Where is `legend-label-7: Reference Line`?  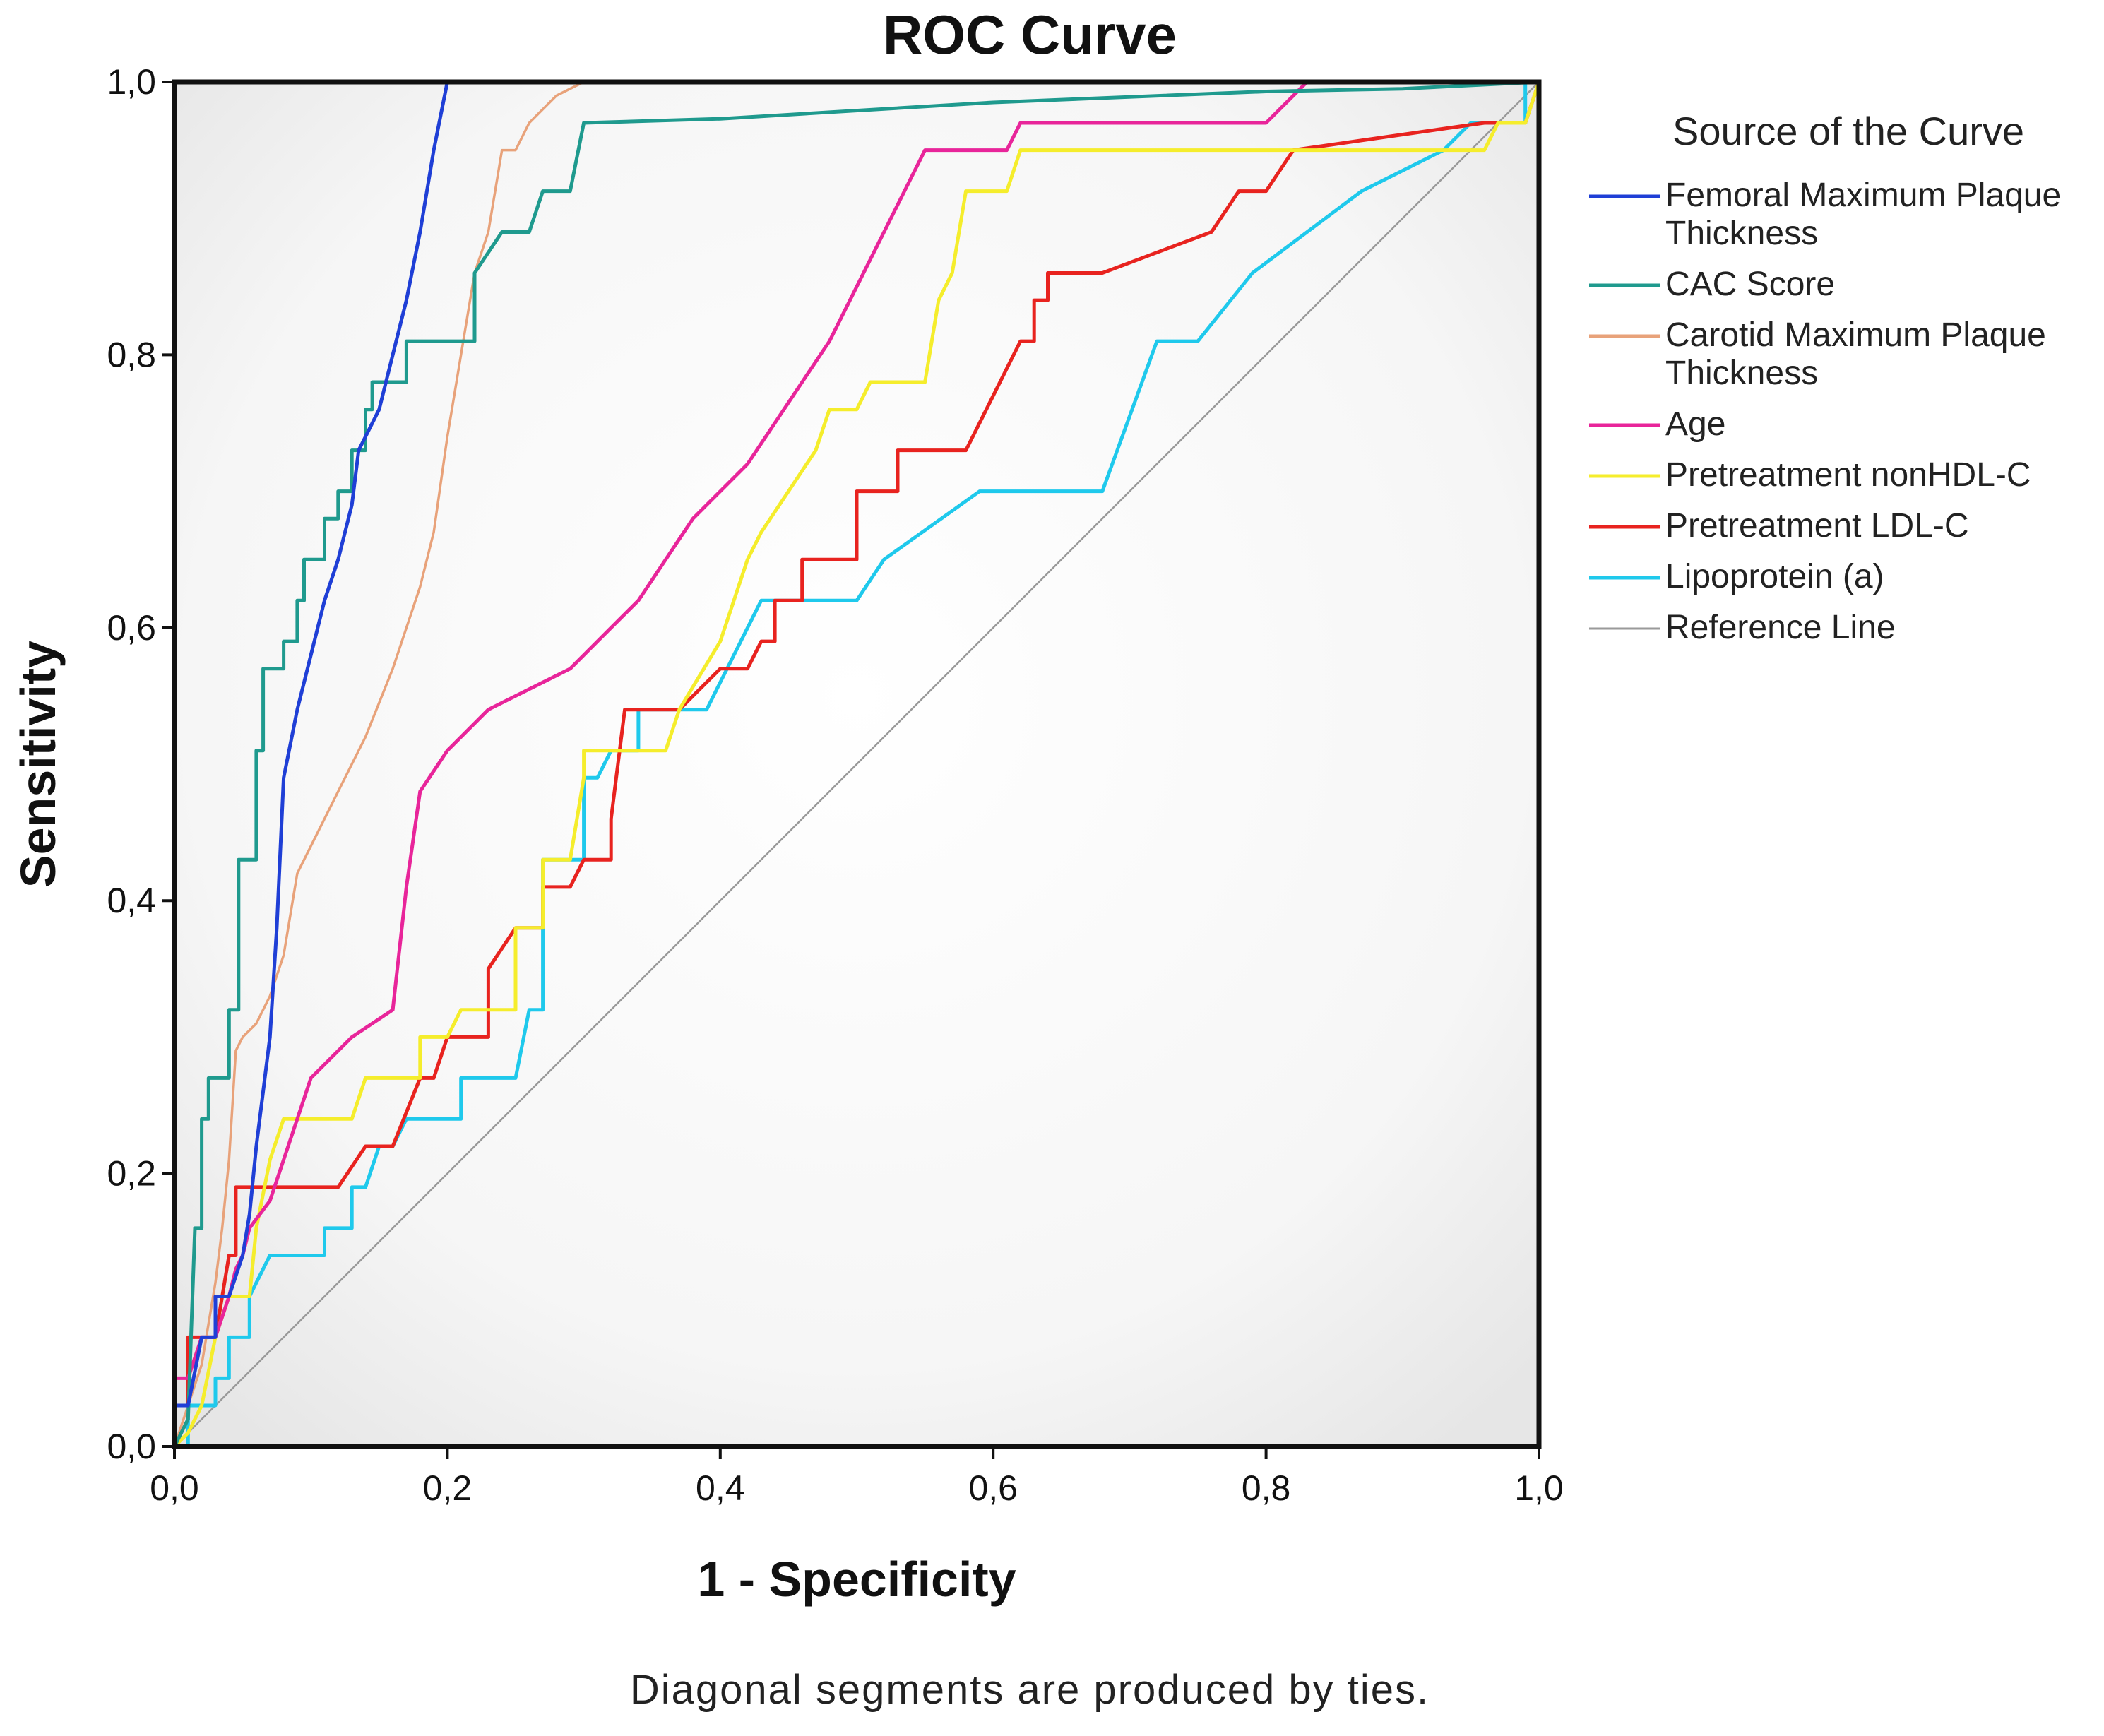
legend-label-7: Reference Line is located at coordinates (1780, 627).